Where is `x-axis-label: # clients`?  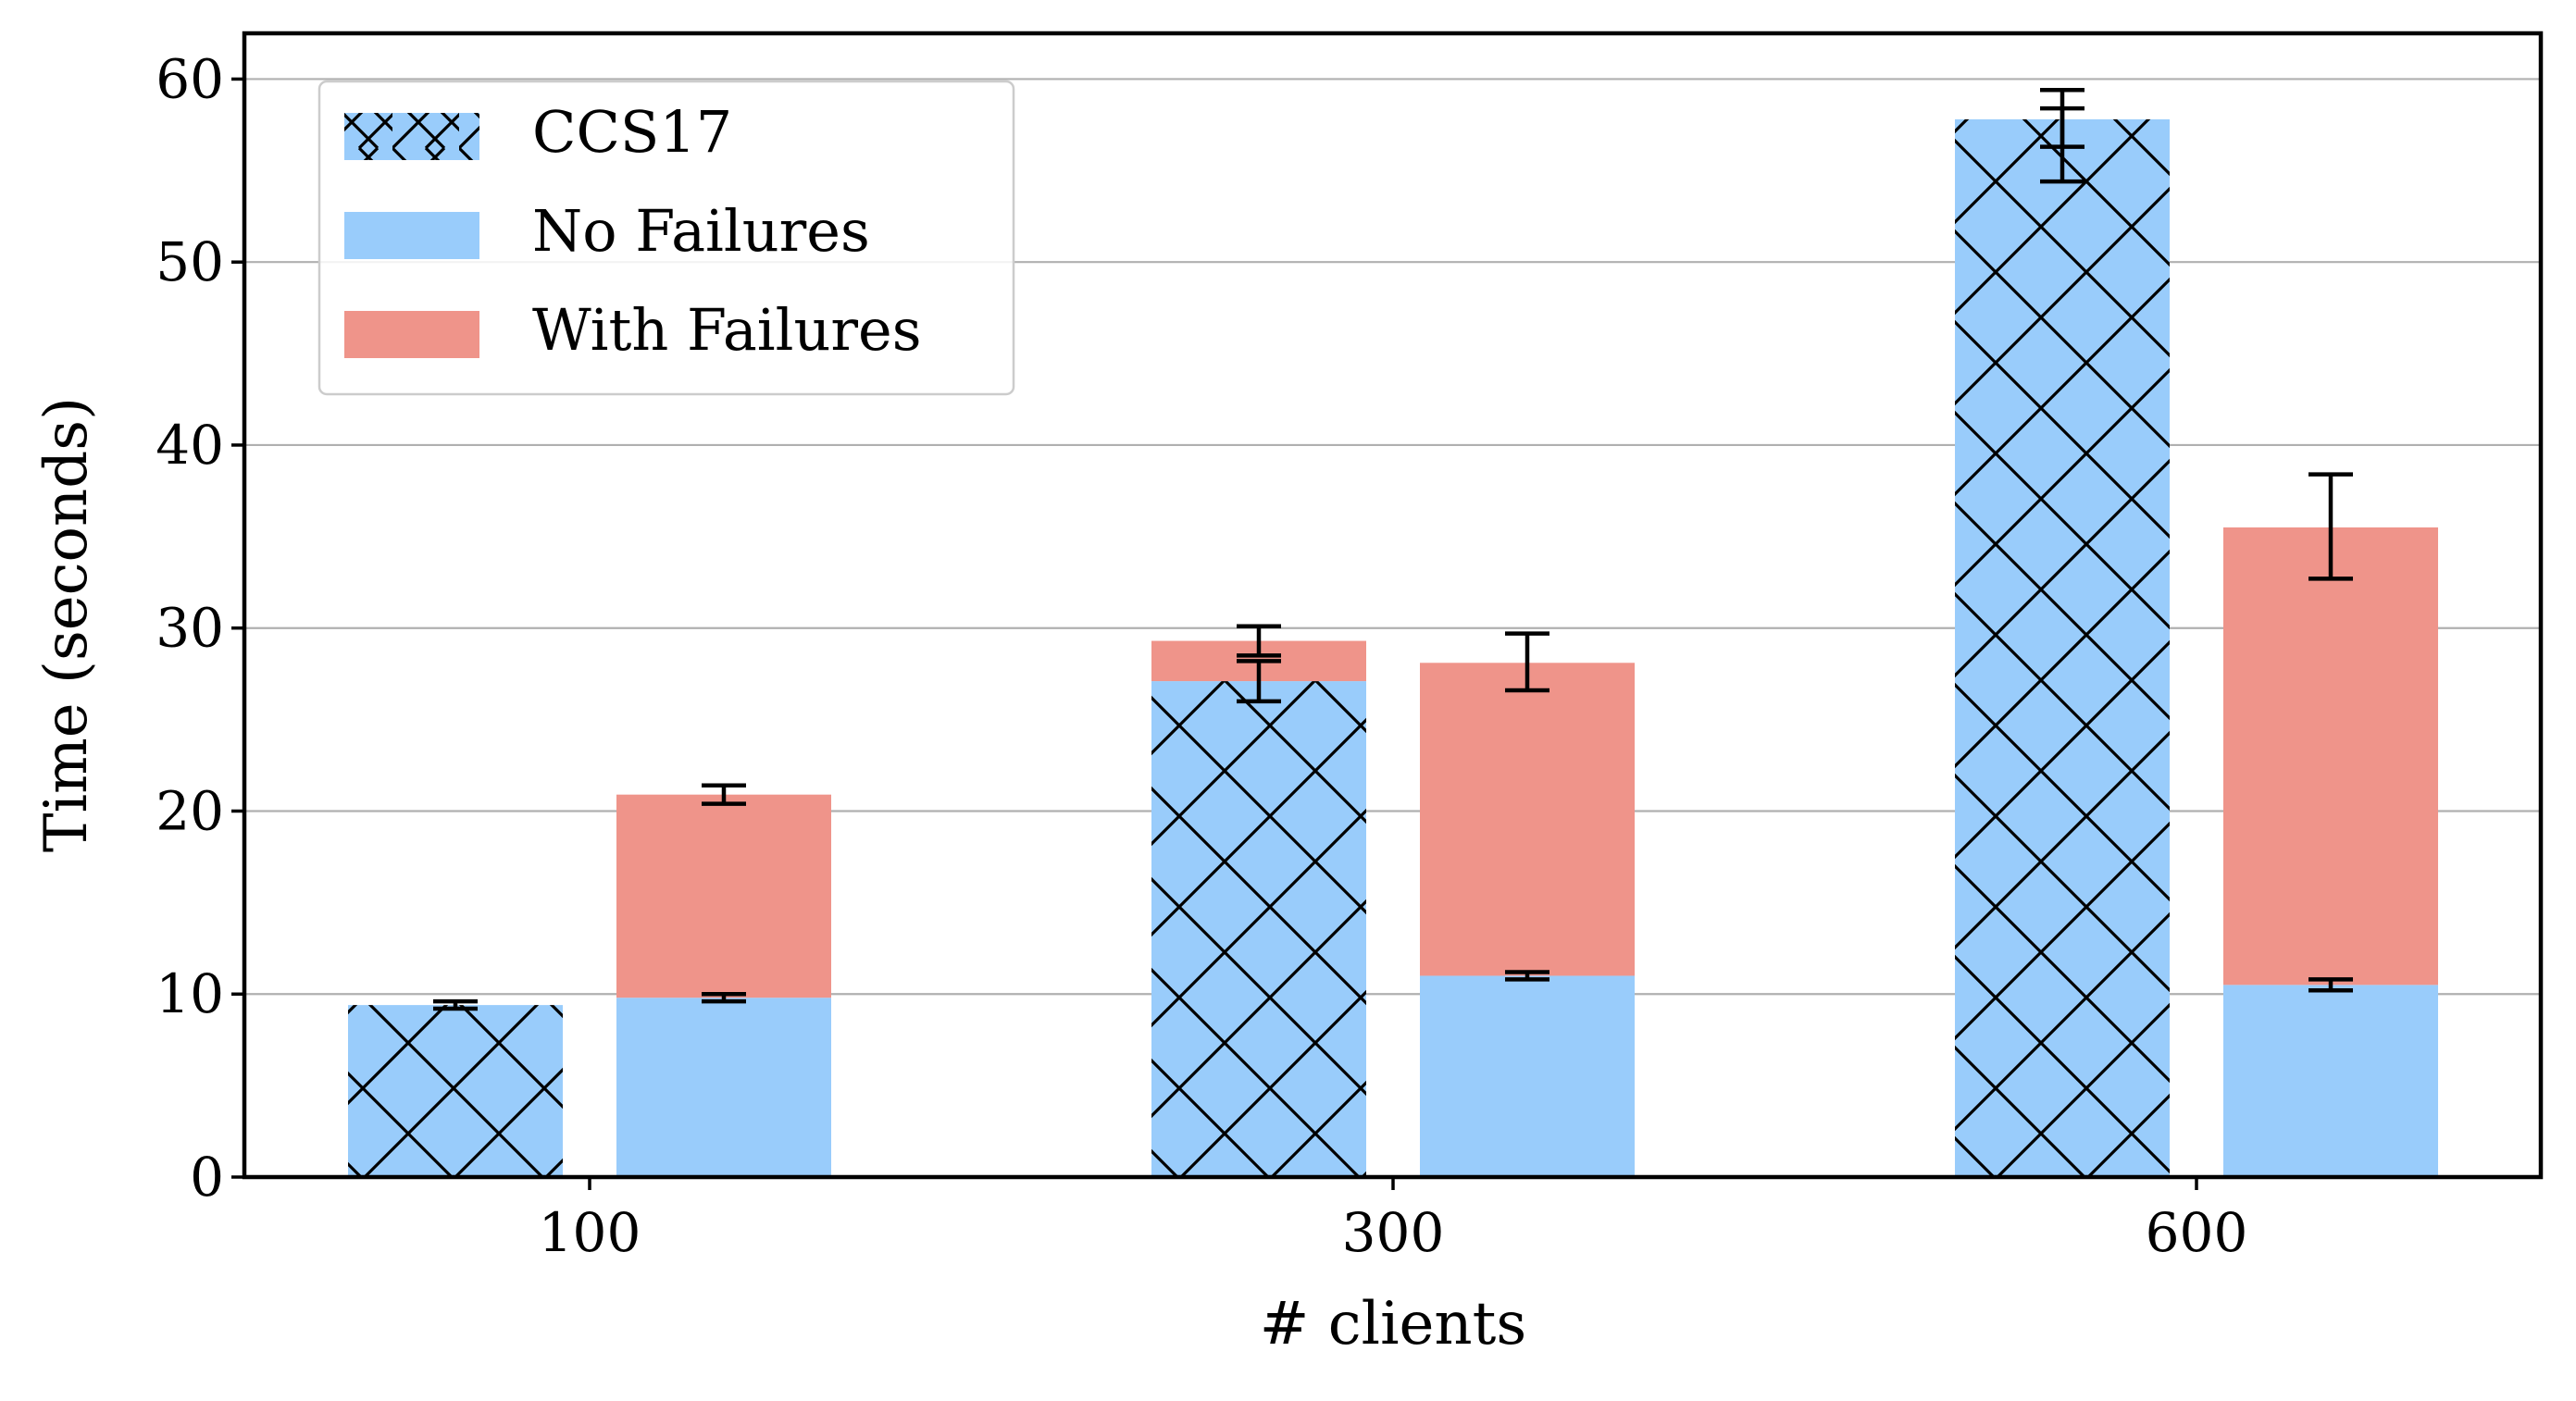
x-axis-label: # clients is located at coordinates (1393, 1324).